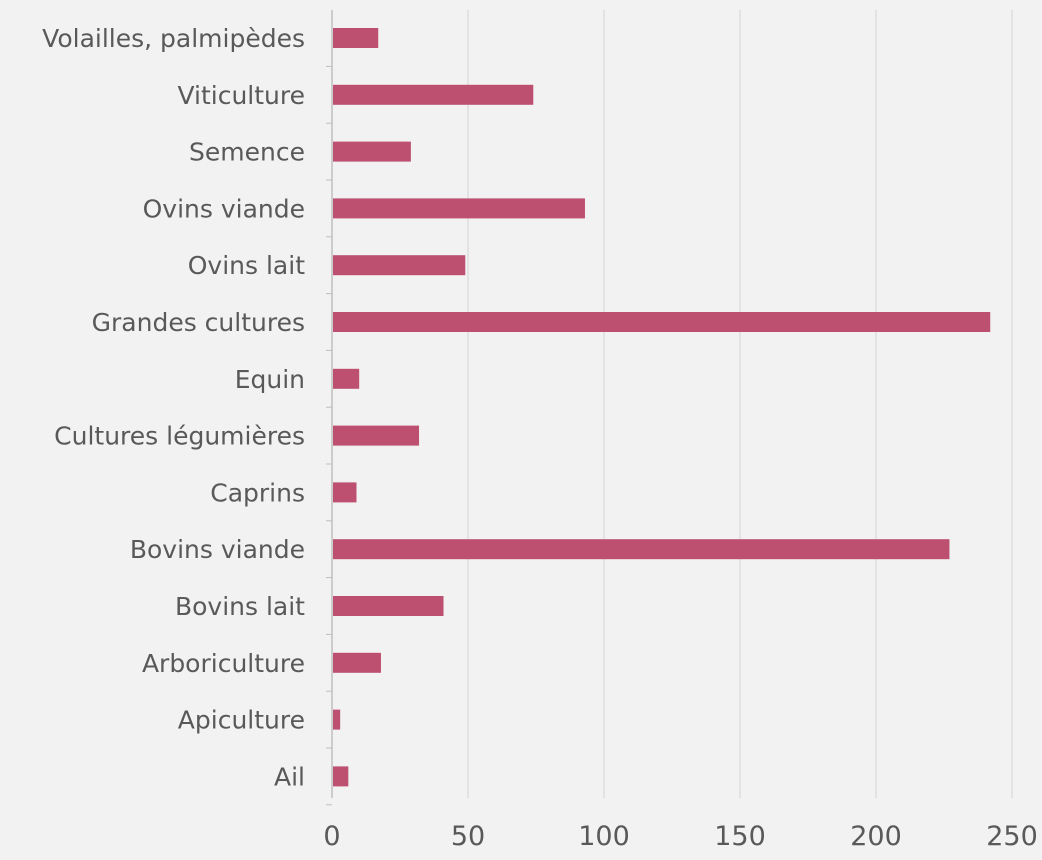  Describe the element at coordinates (224, 208) in the screenshot. I see `category-label: Ovins viande` at that location.